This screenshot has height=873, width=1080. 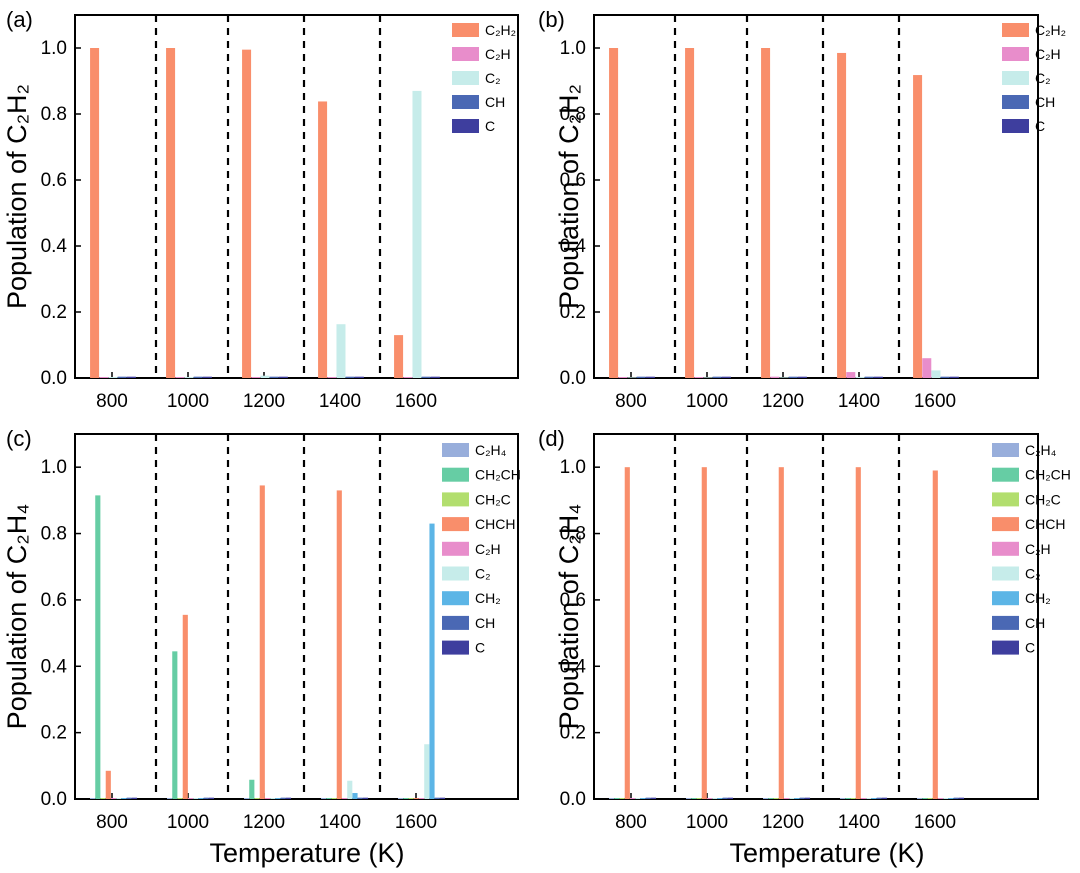 I want to click on legend-label: C, so click(x=490, y=126).